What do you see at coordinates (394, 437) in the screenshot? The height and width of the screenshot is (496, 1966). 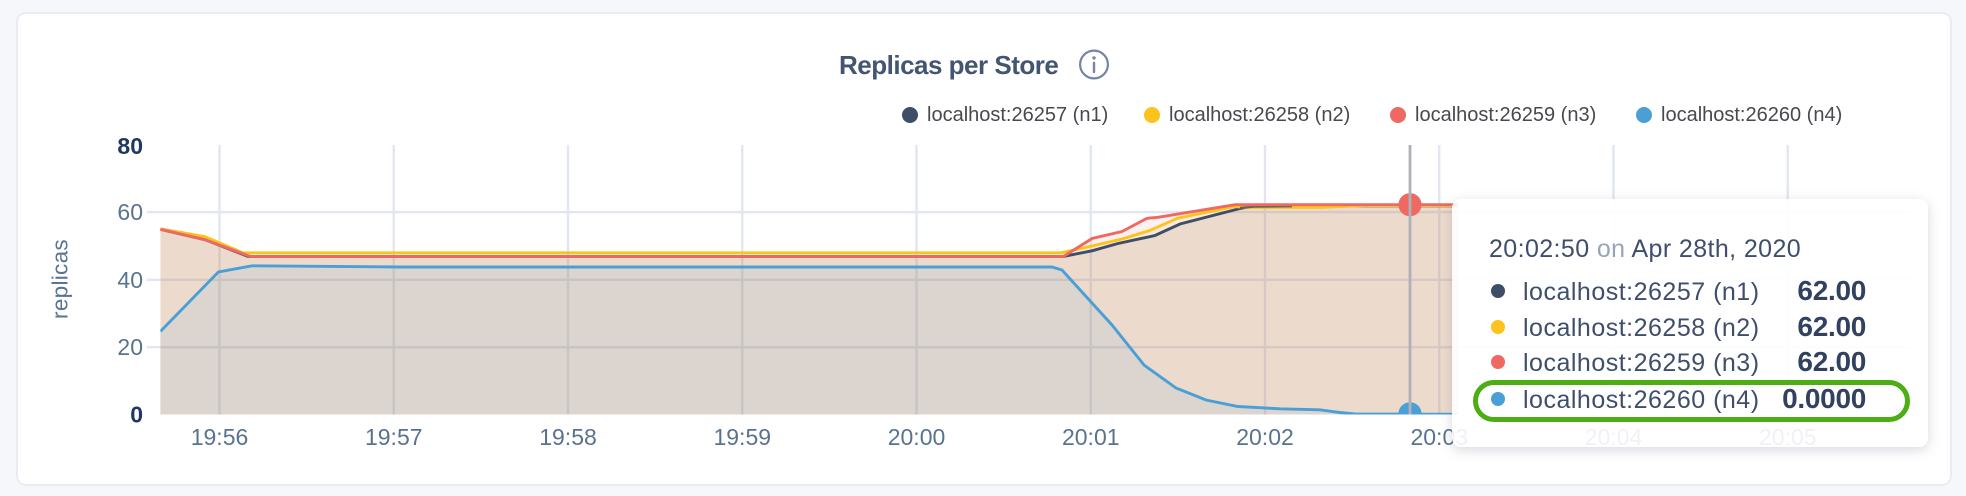 I see `svg-text: 19:57` at bounding box center [394, 437].